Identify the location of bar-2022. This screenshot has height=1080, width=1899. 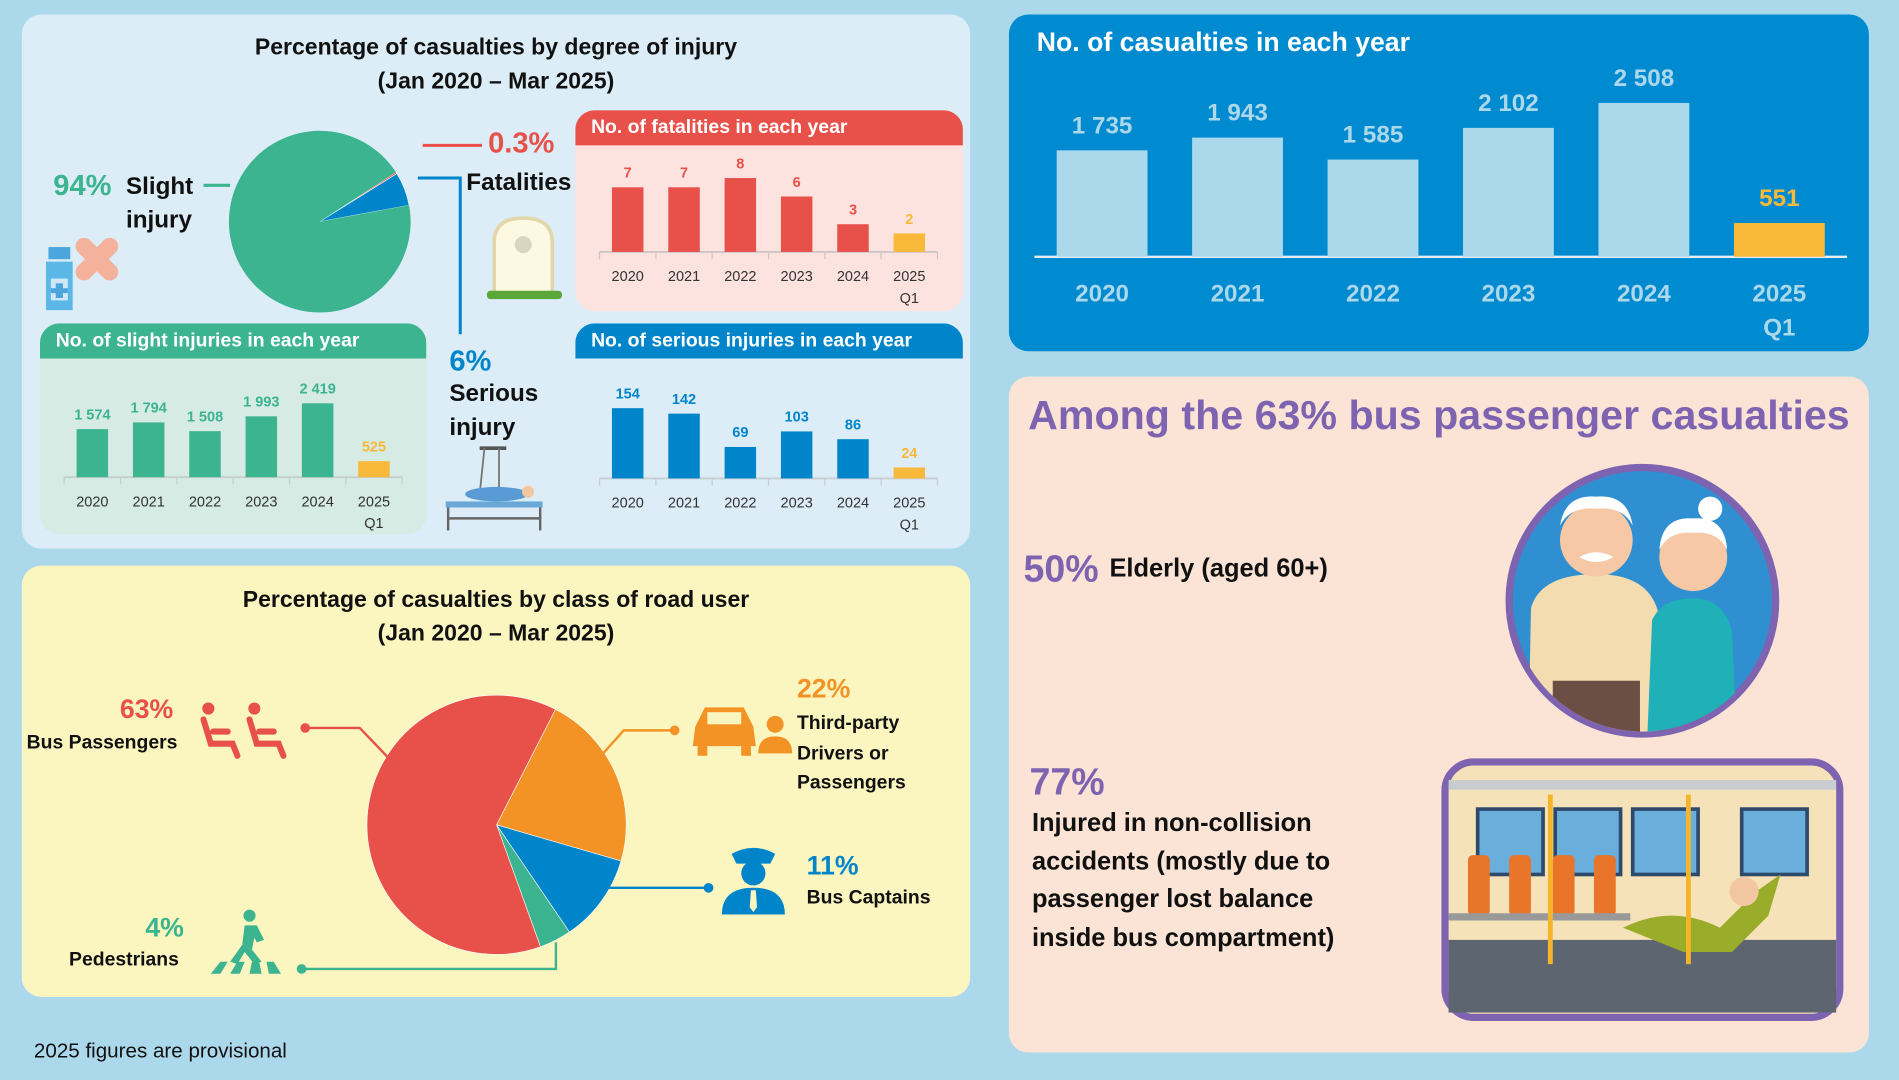
(740, 462).